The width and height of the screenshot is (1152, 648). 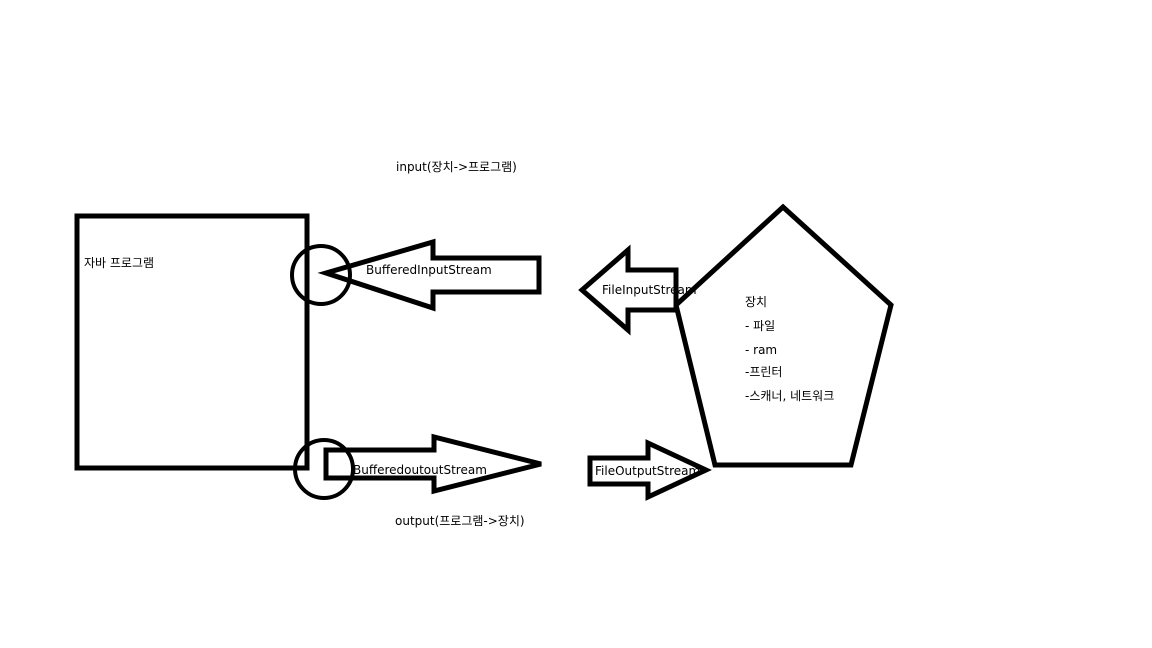 I want to click on output-direction-label: output(프로그램->장치), so click(x=460, y=521).